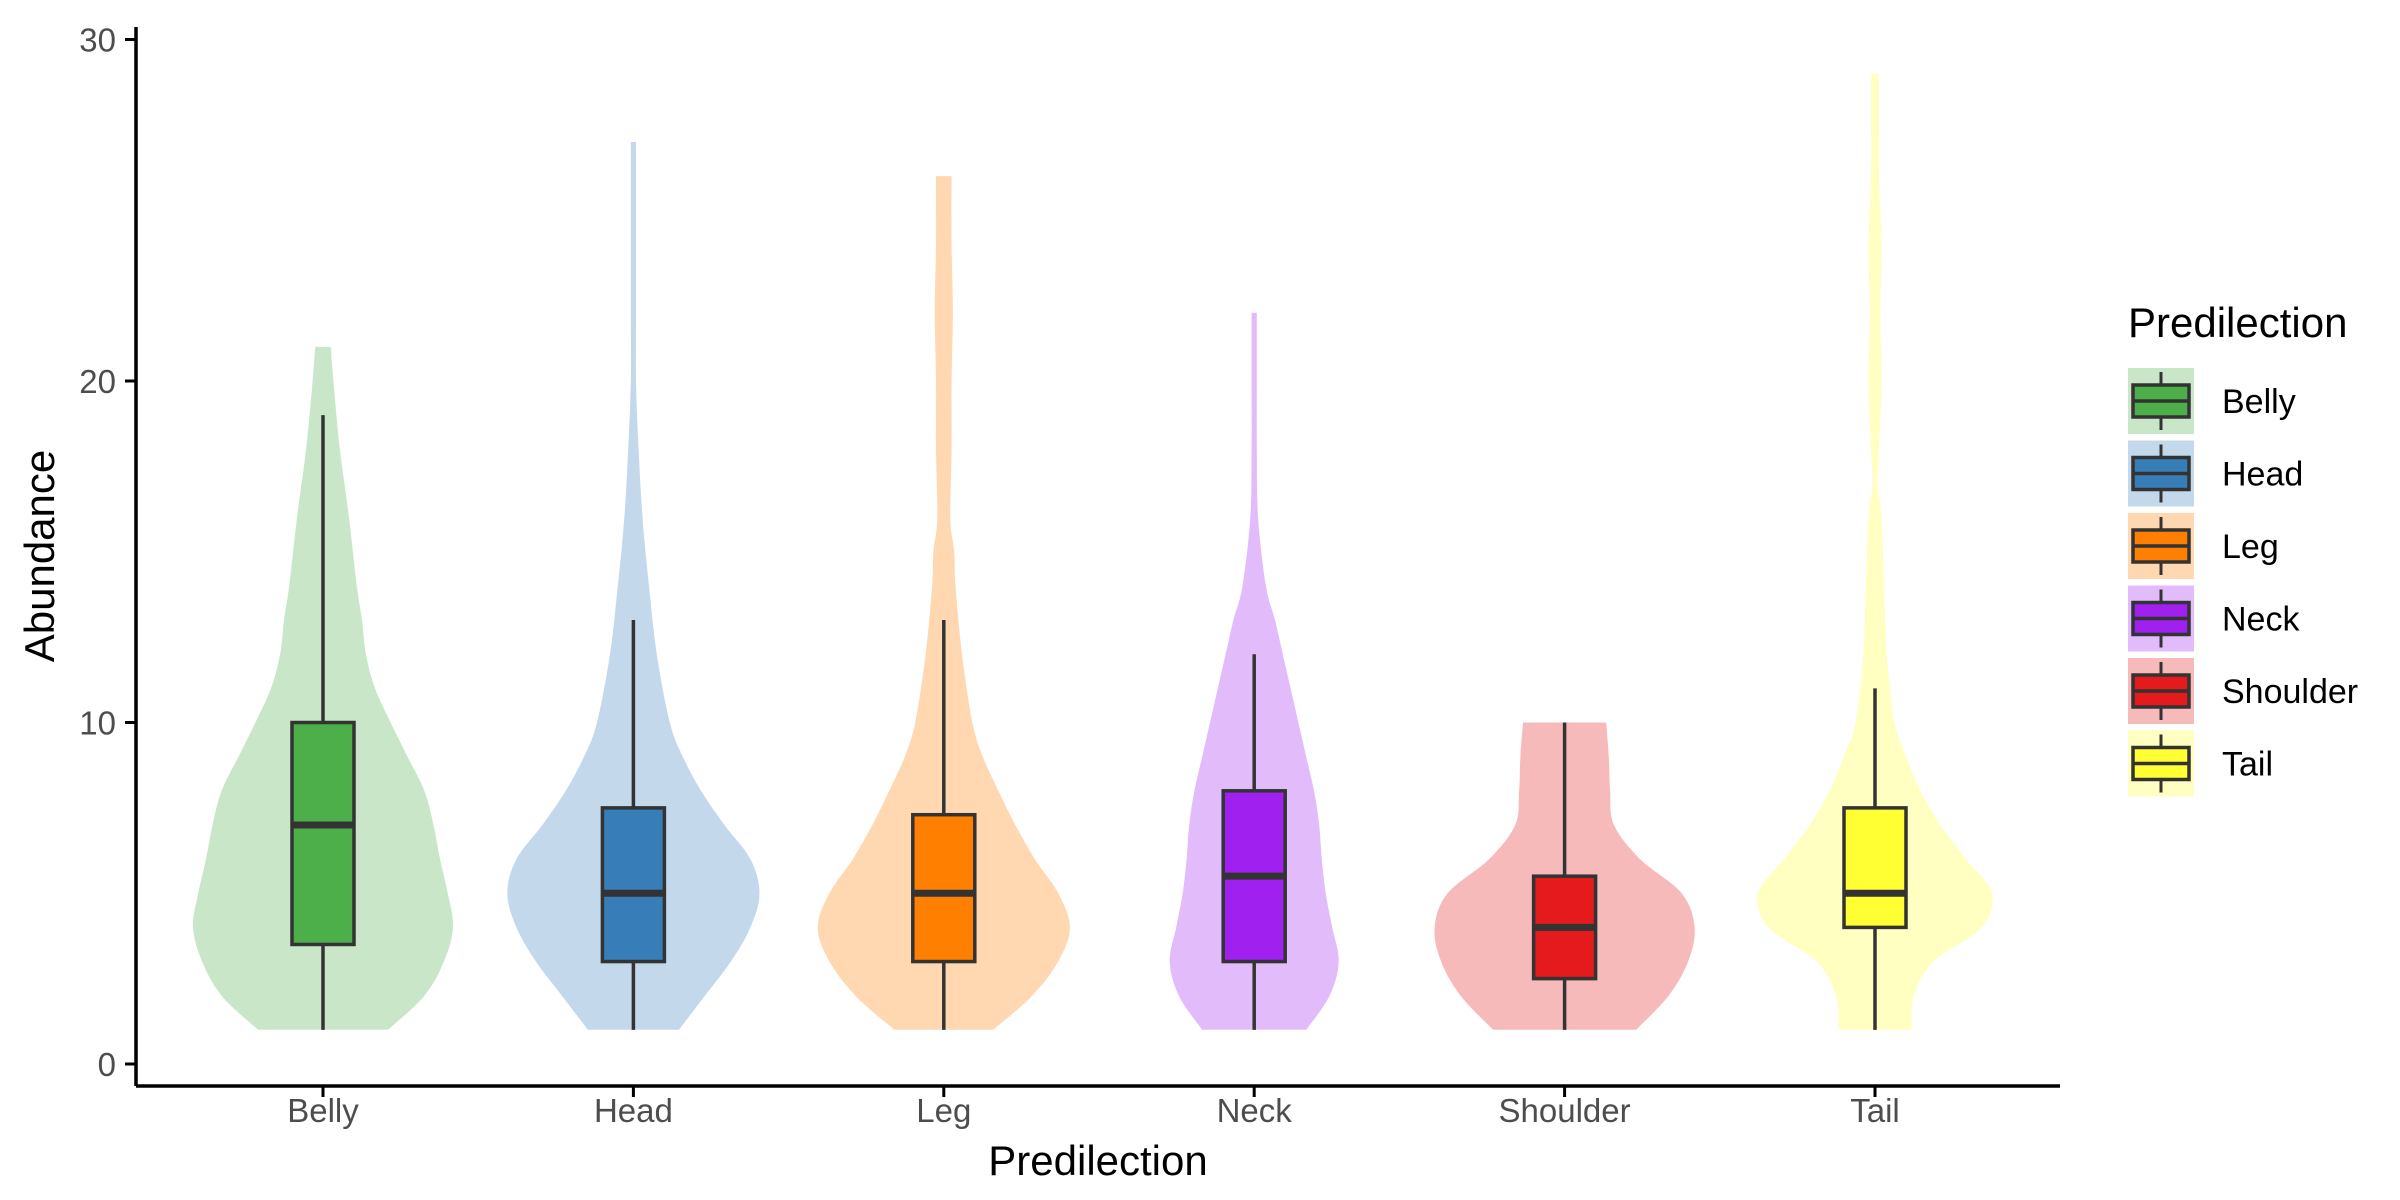 The height and width of the screenshot is (1200, 2400). Describe the element at coordinates (323, 1110) in the screenshot. I see `x-tick-label: Belly` at that location.